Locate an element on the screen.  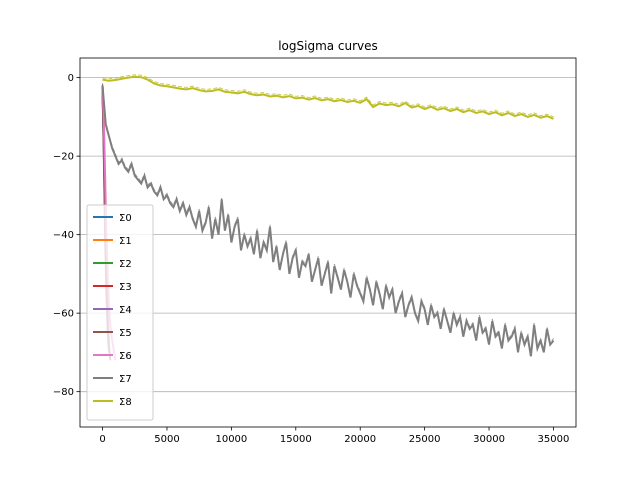
y-axis: 0 −20 −40 −60 −80 is located at coordinates (66, 235).